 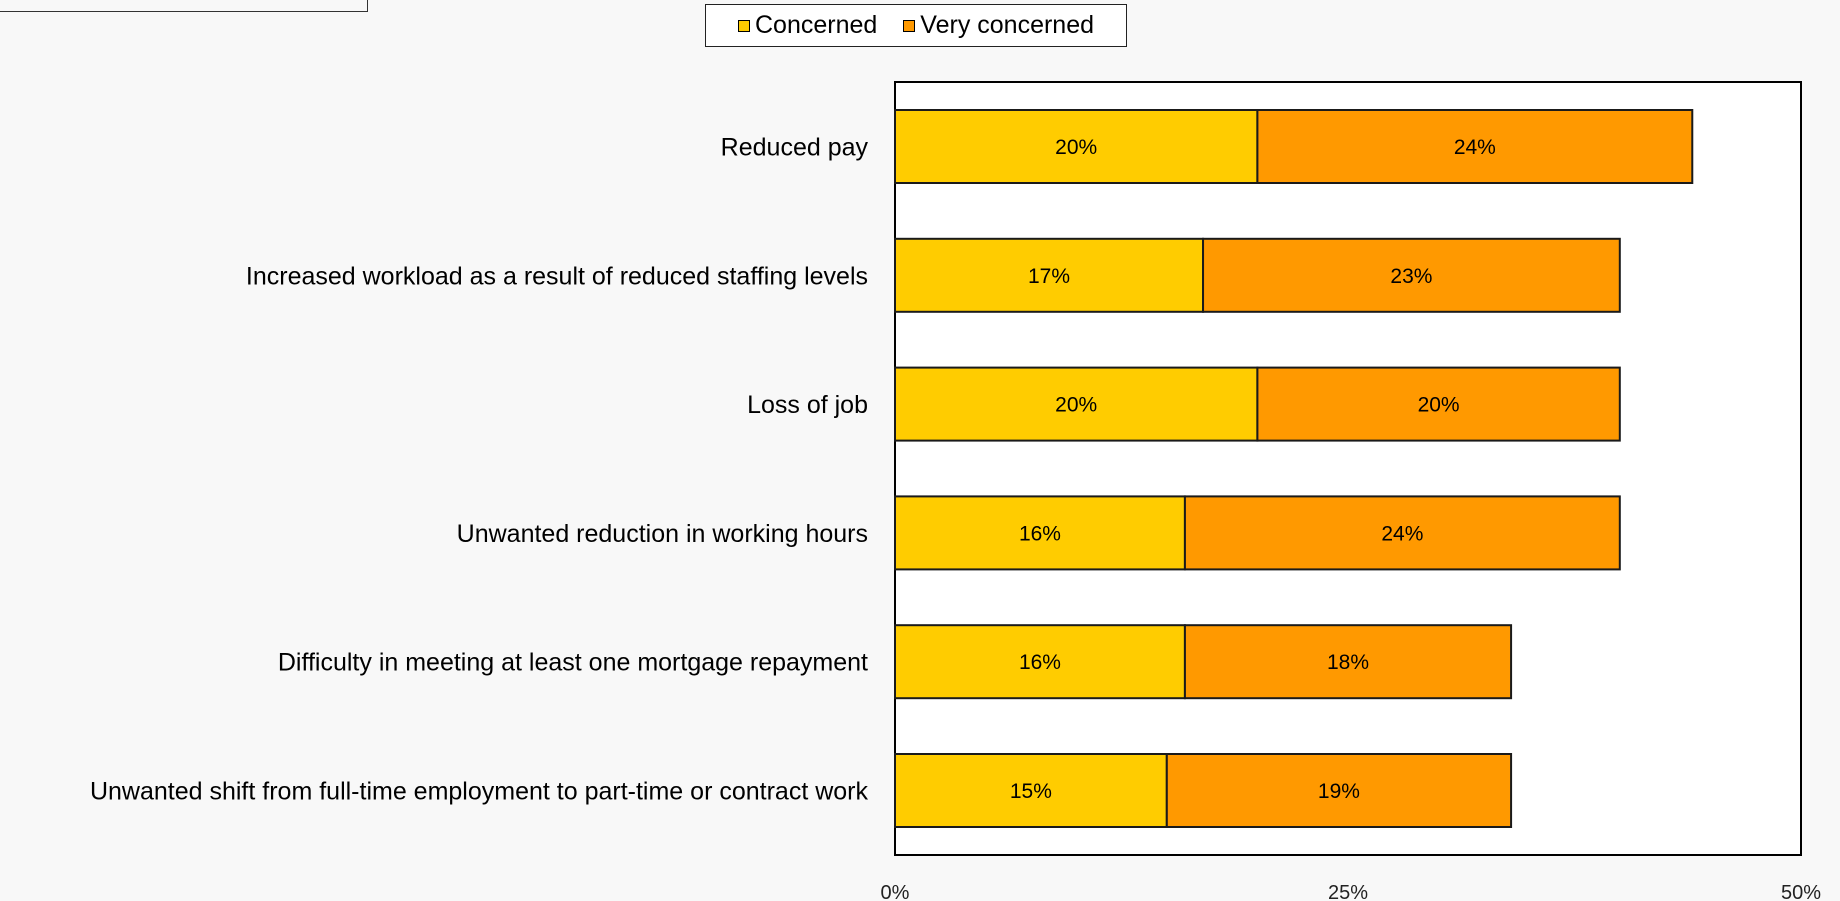 I want to click on legend-item-concerned: Concerned, so click(x=807, y=25).